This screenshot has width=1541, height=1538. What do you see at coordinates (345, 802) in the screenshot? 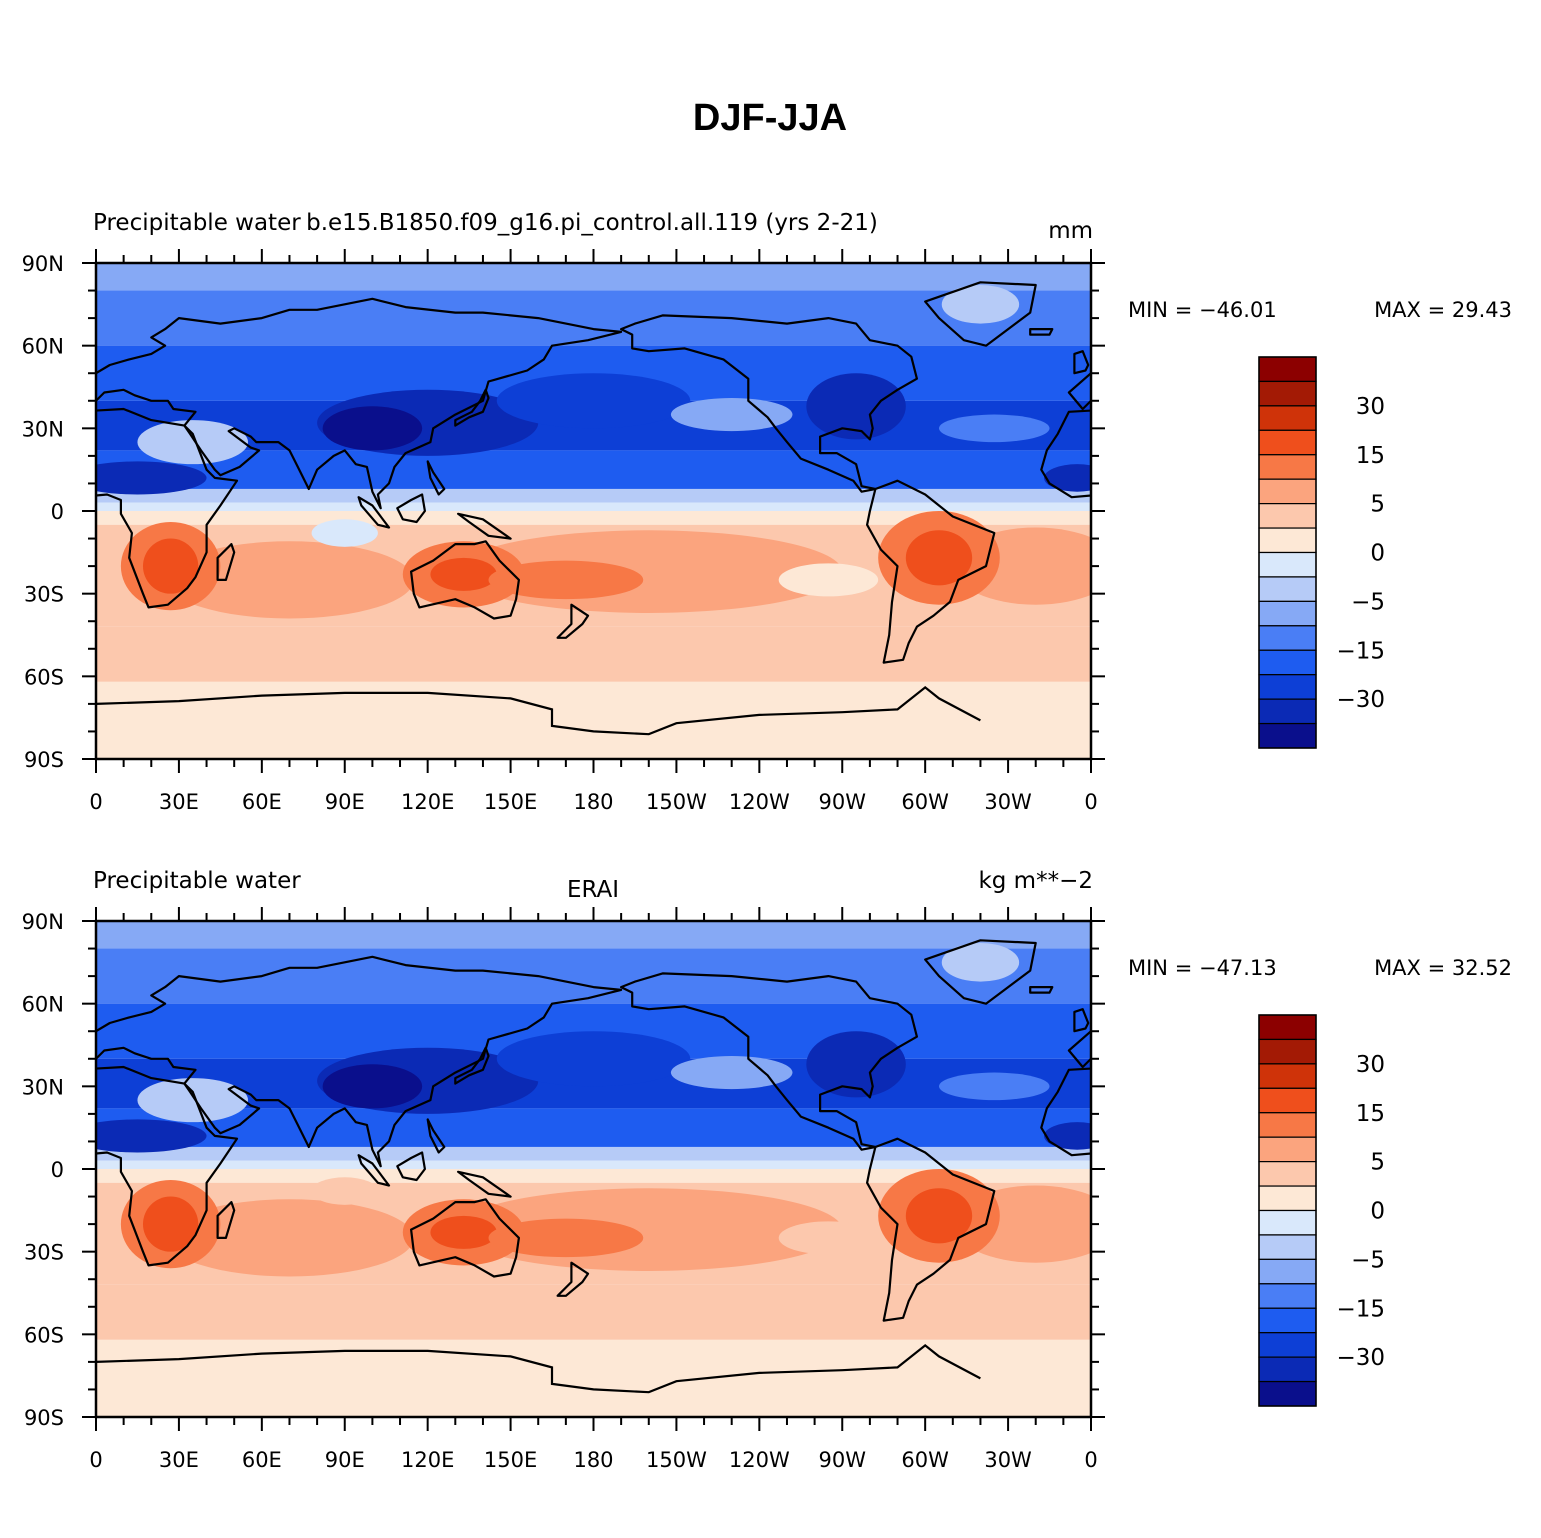
I see `x-tick-label: 90E` at bounding box center [345, 802].